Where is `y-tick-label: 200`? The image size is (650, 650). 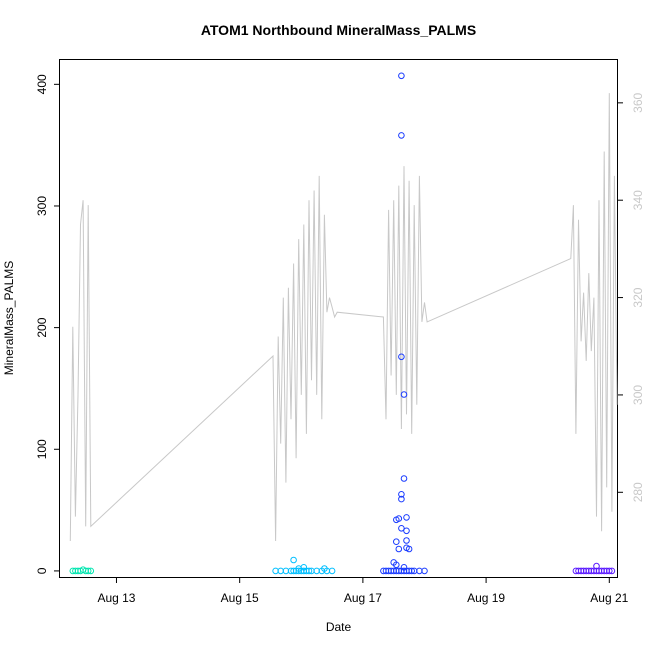
y-tick-label: 200 is located at coordinates (42, 327).